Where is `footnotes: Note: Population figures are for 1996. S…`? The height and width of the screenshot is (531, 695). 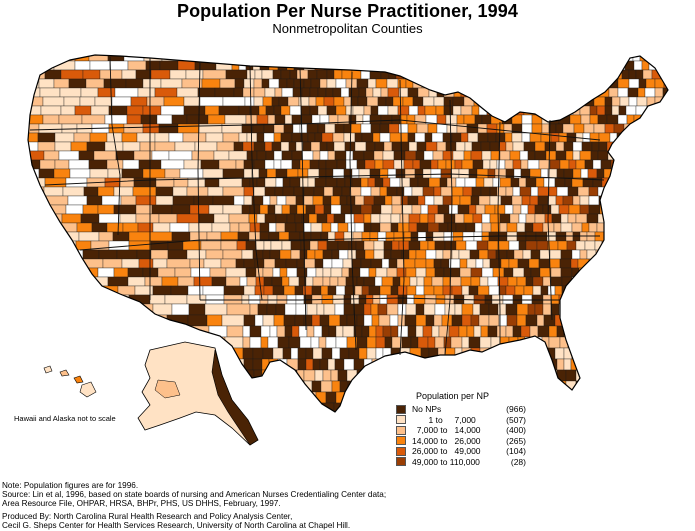
footnotes: Note: Population figures are for 1996. S… is located at coordinates (347, 505).